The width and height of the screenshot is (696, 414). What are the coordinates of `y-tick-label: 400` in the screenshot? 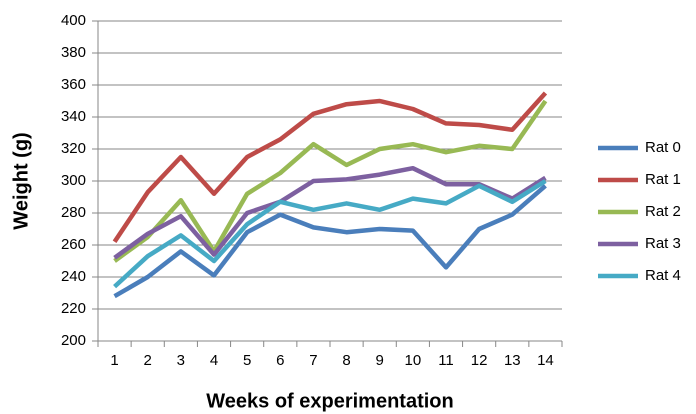 It's located at (73, 20).